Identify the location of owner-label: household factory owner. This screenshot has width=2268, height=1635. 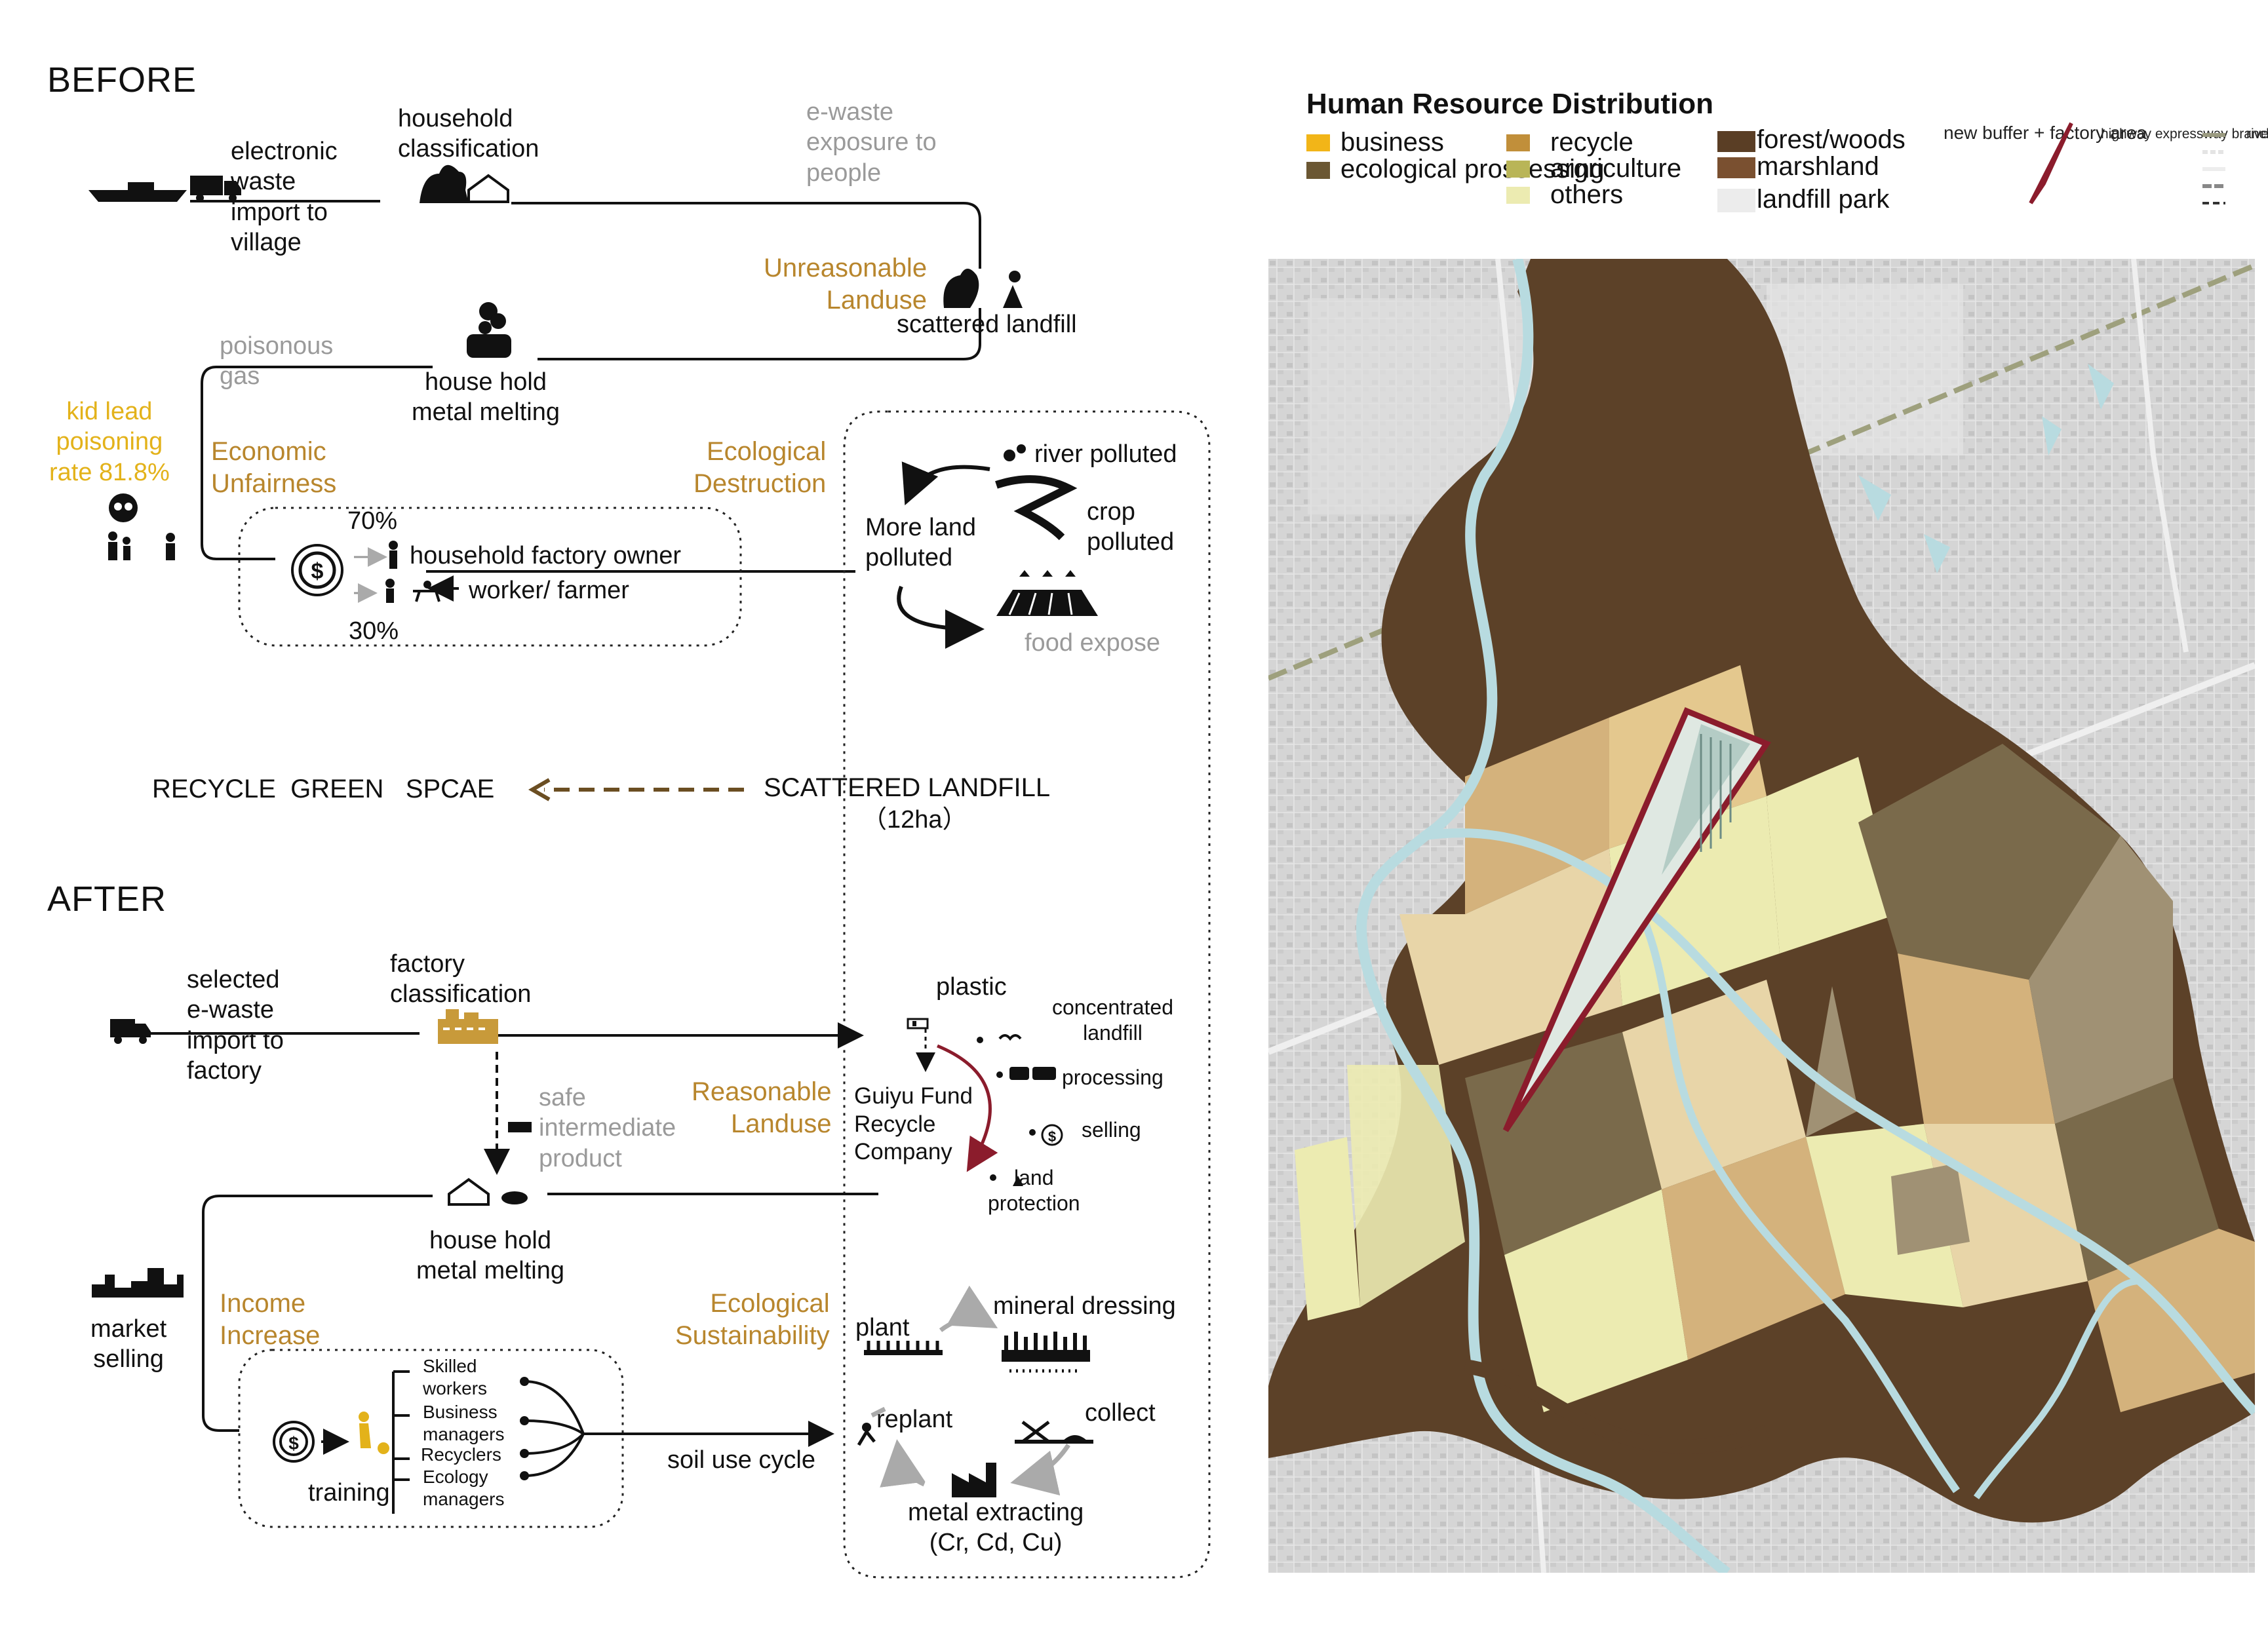
(546, 555).